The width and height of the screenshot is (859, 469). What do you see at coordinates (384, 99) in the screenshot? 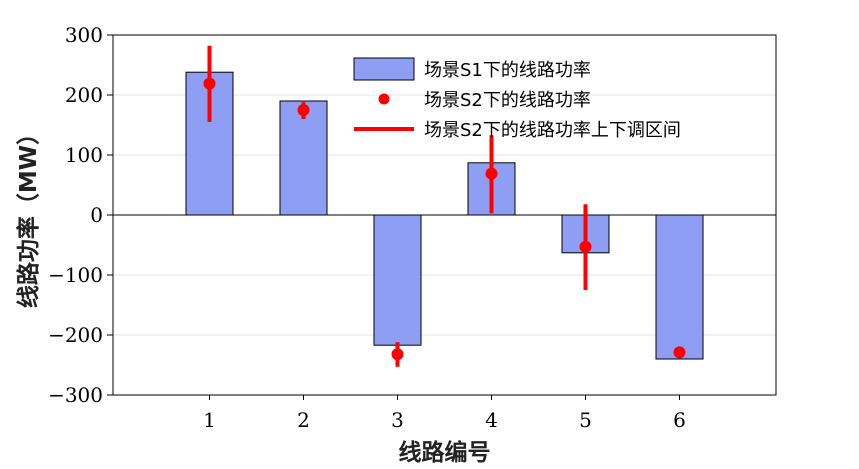
I see `legend-marker-s2` at bounding box center [384, 99].